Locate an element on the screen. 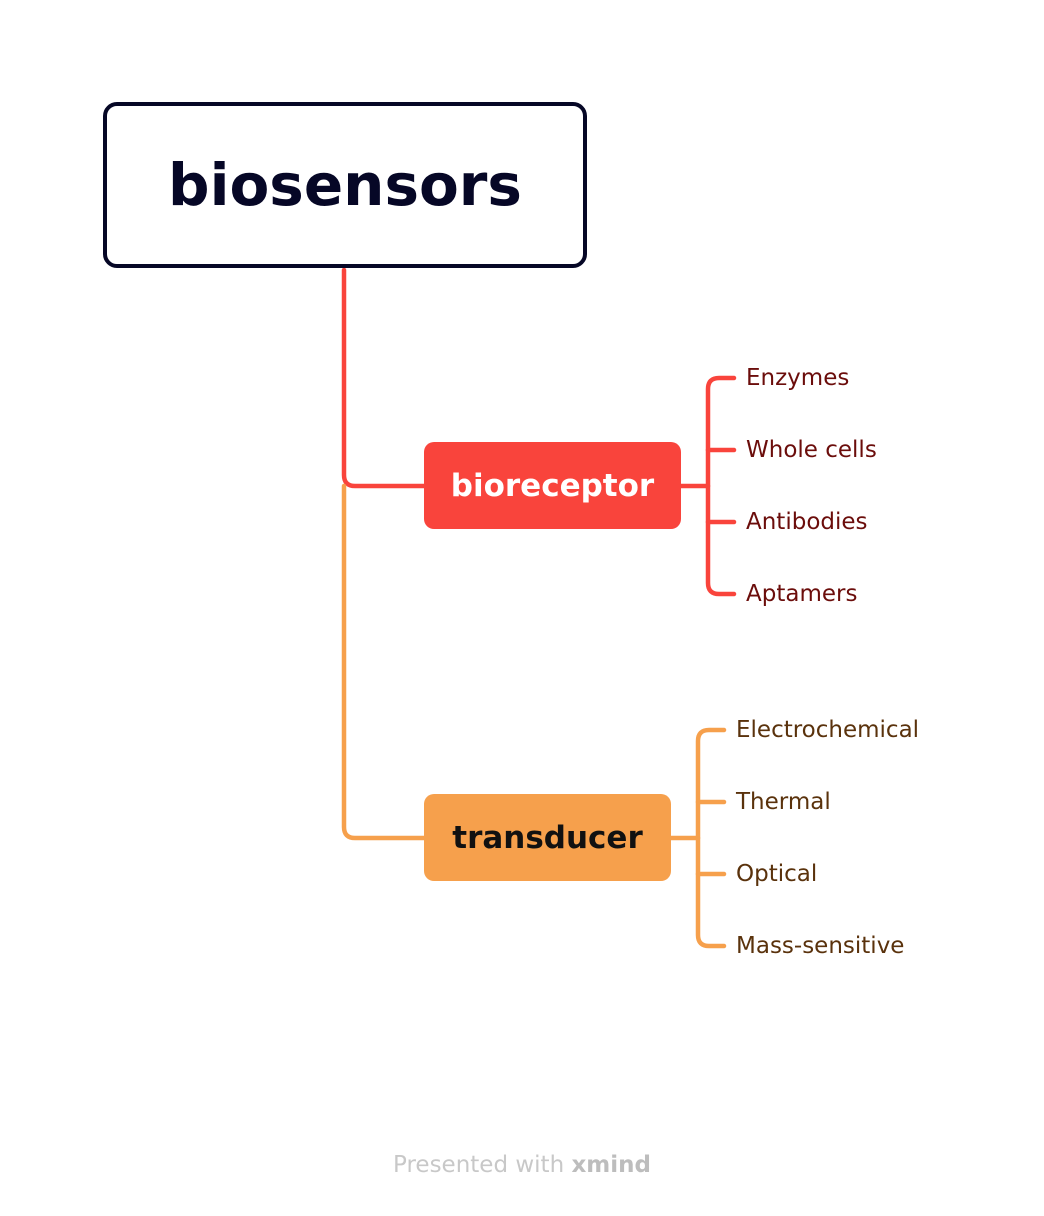 The height and width of the screenshot is (1216, 1044). connector-root-bioreceptor is located at coordinates (384, 378).